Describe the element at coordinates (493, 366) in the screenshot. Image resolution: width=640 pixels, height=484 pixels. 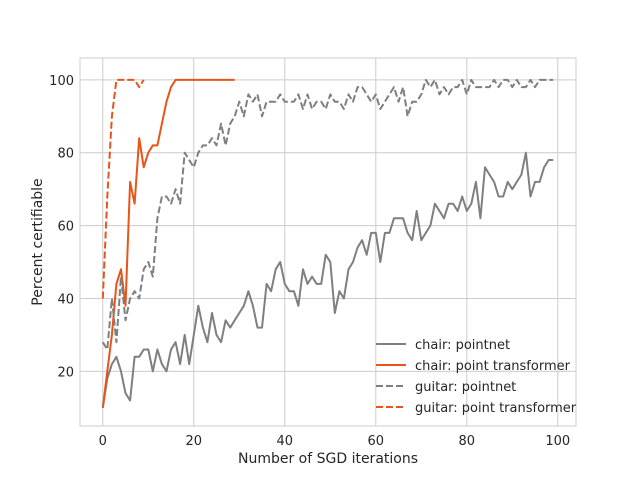
I see `legend-label: chair: point transformer` at that location.